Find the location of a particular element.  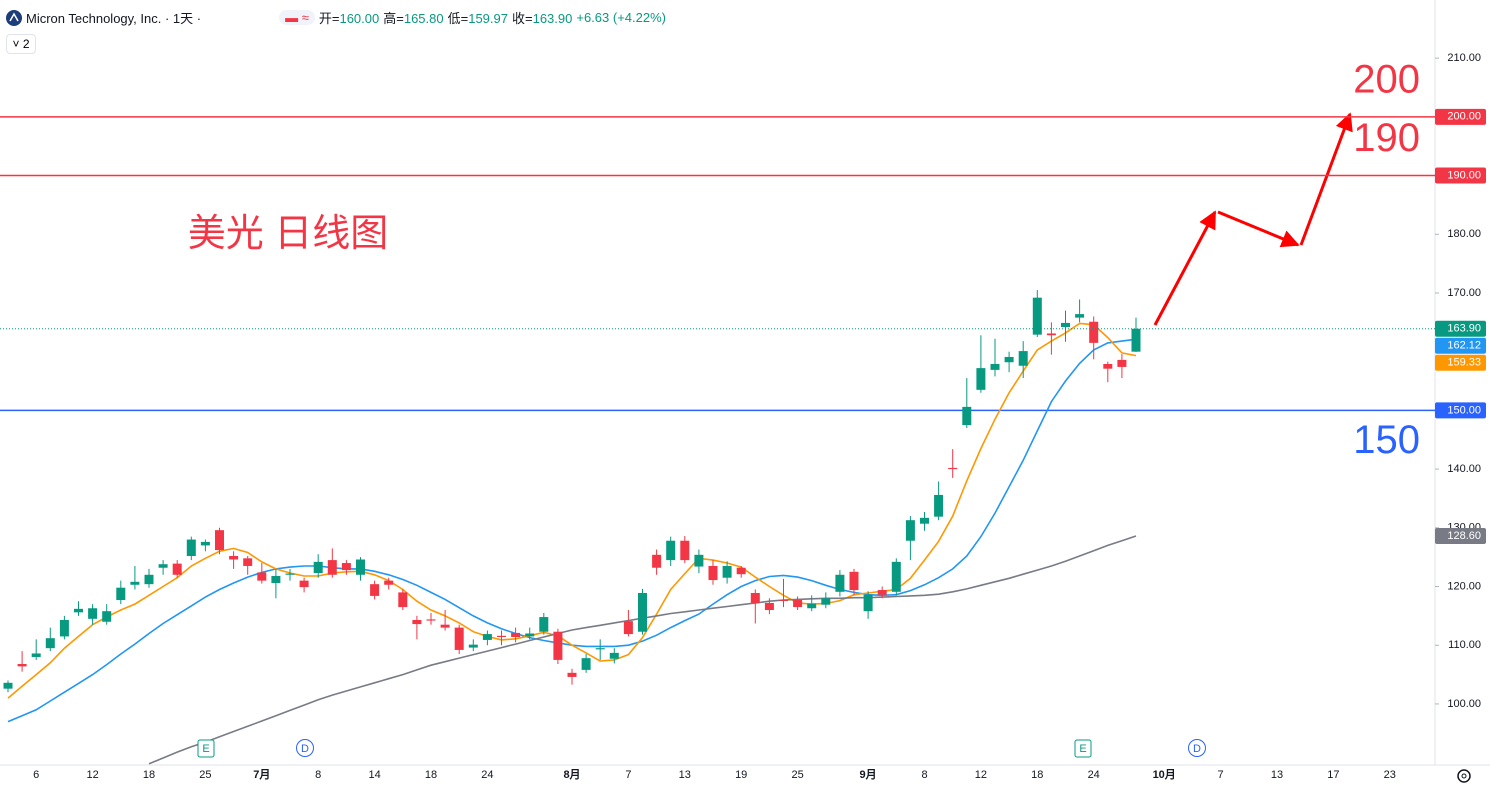

ma-price-label: 159.33 is located at coordinates (1464, 363).